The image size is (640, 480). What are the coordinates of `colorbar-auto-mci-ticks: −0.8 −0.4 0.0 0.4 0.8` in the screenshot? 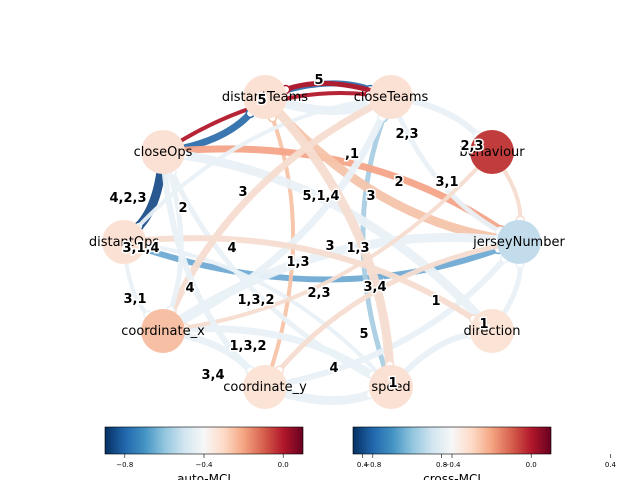 It's located at (281, 461).